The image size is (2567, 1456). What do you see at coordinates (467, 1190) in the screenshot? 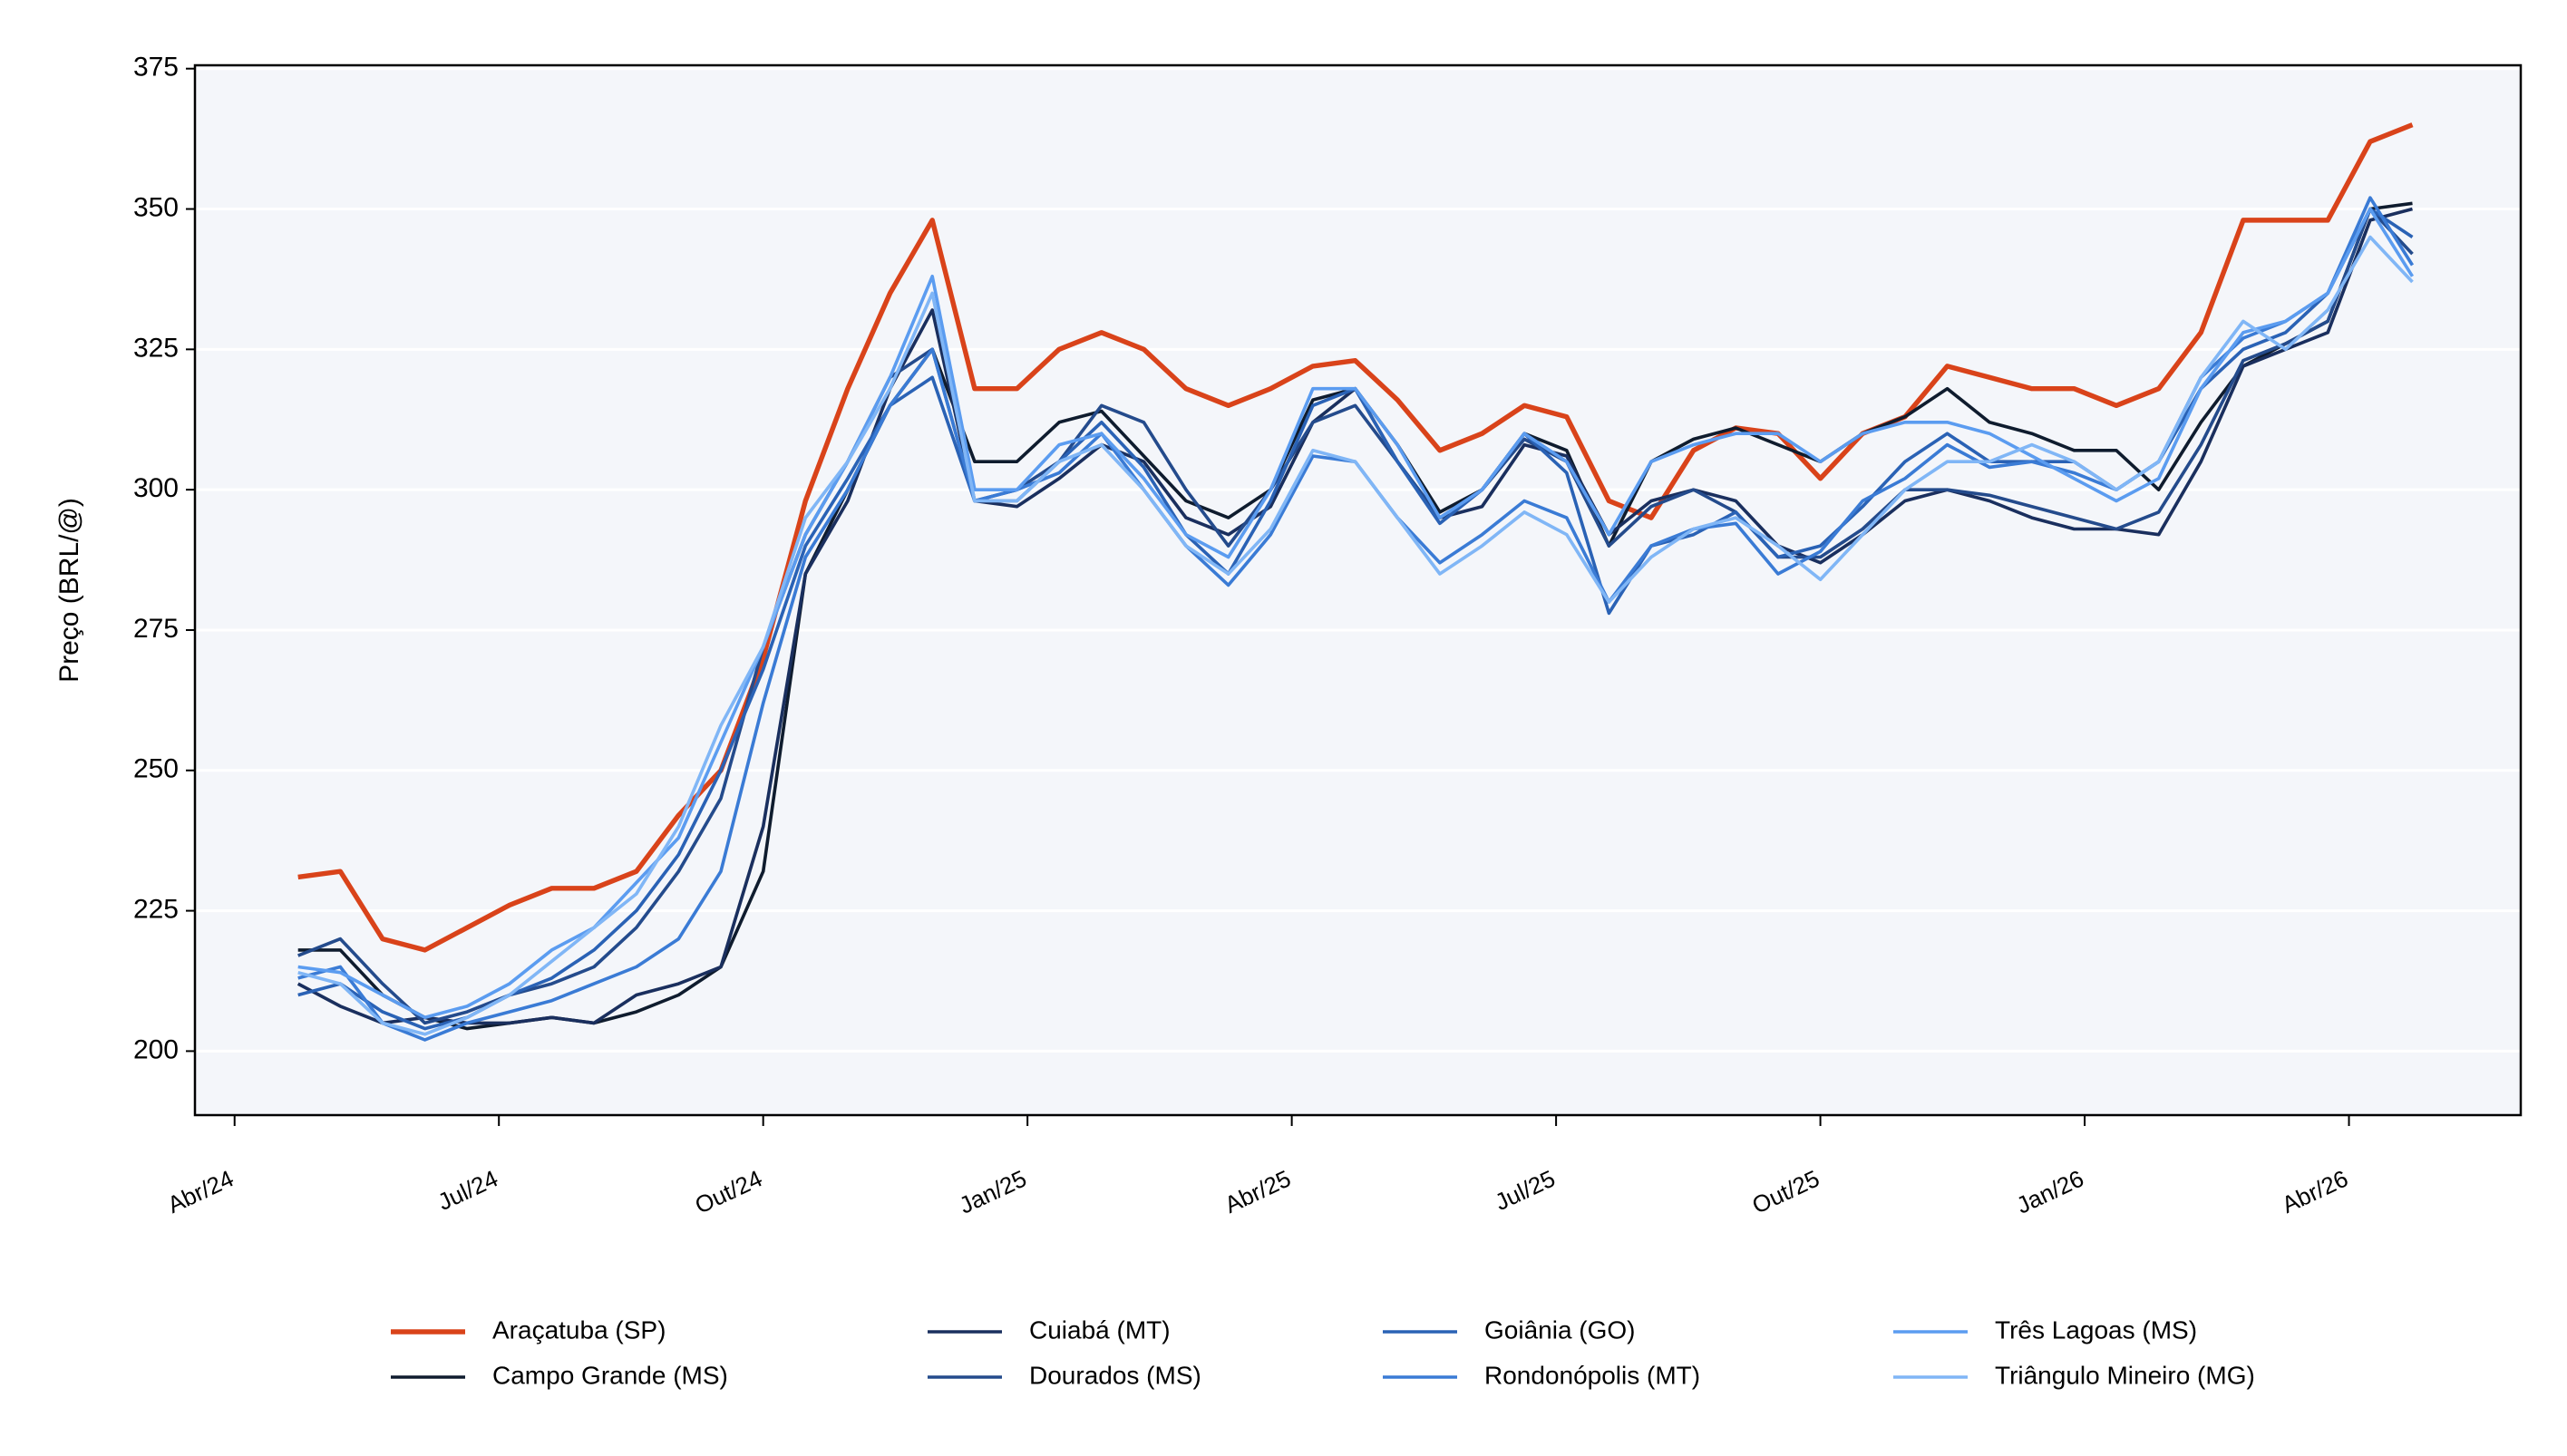
I see `x-tick-label: Jul/24` at bounding box center [467, 1190].